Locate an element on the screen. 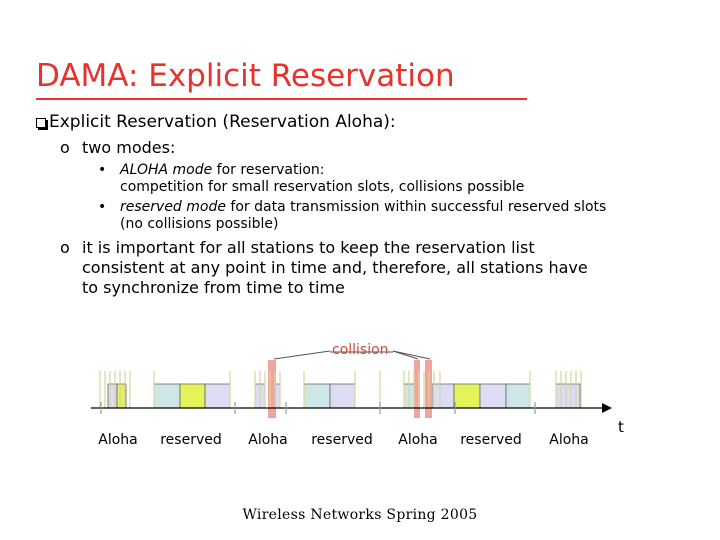  mode-rest: for reservation: is located at coordinates (268, 170).